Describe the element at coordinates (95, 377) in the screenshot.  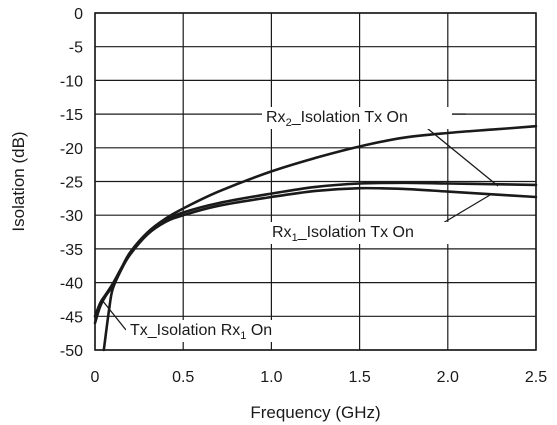
I see `x-tick-label: 0` at that location.